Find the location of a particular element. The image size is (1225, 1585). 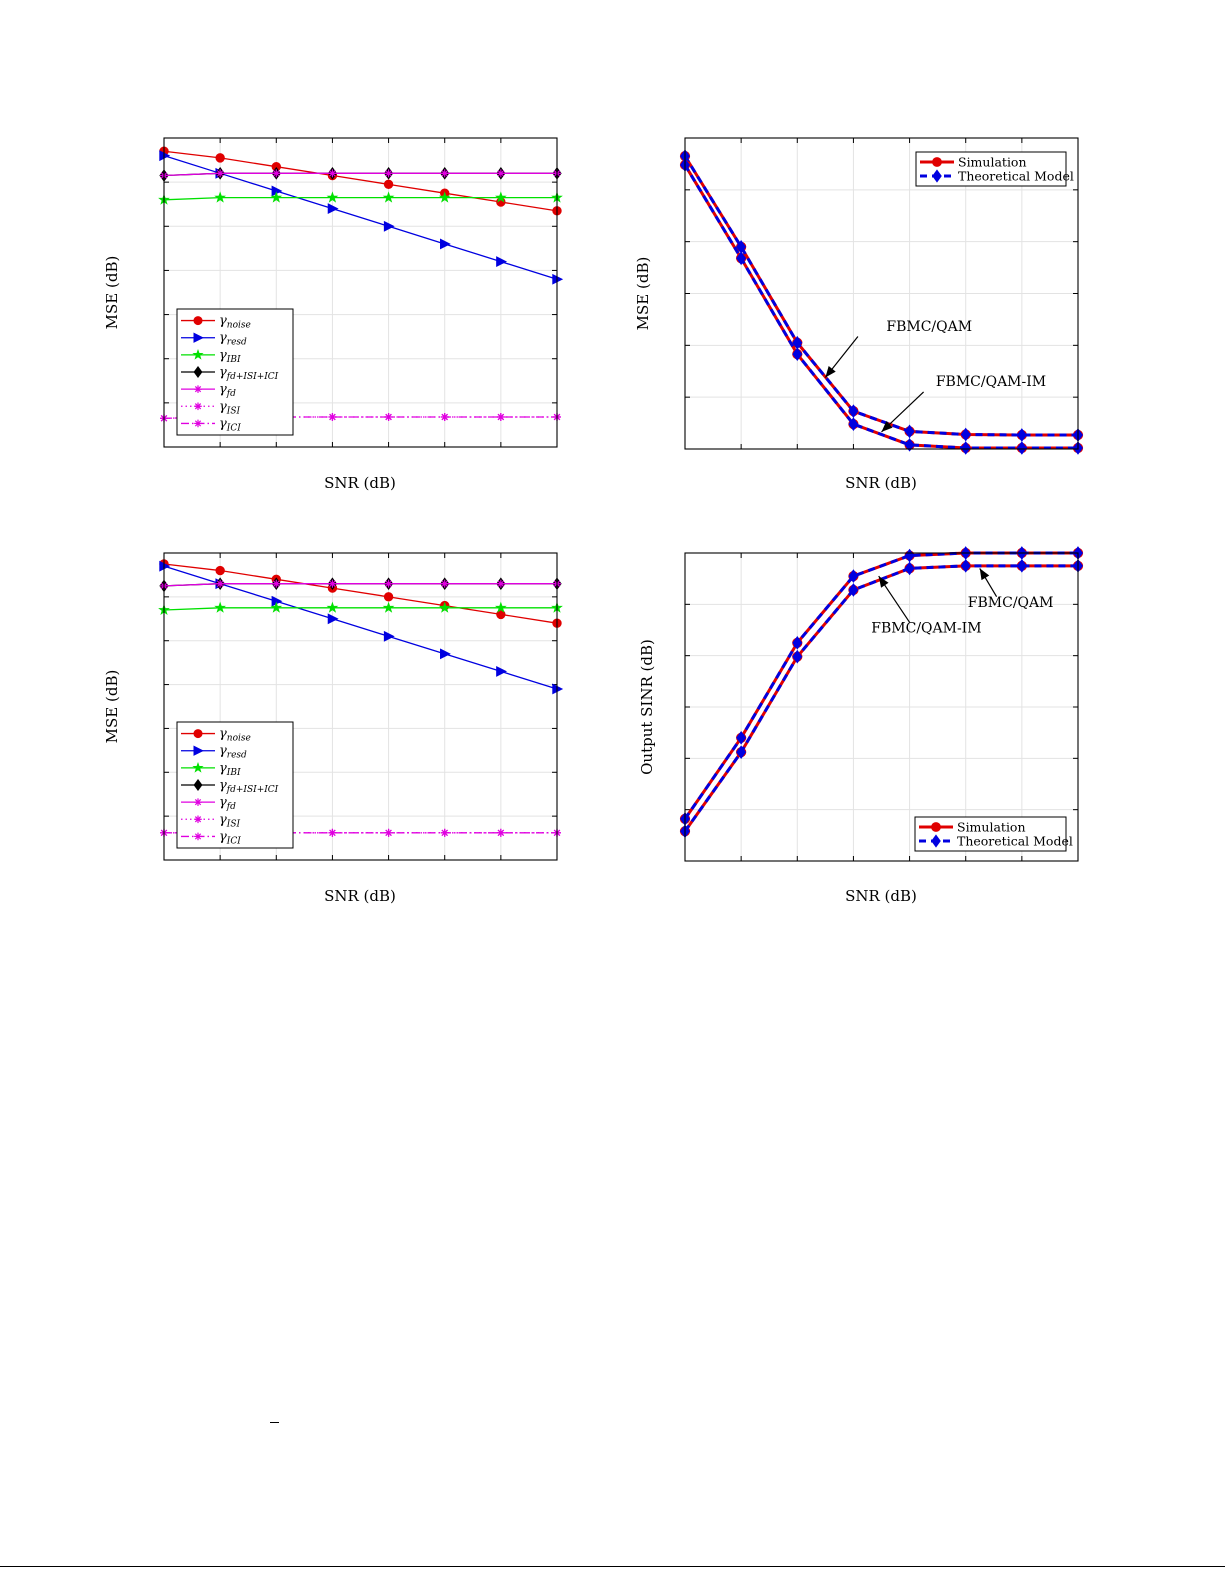

data-point-s4-p6 is located at coordinates (500, 173).